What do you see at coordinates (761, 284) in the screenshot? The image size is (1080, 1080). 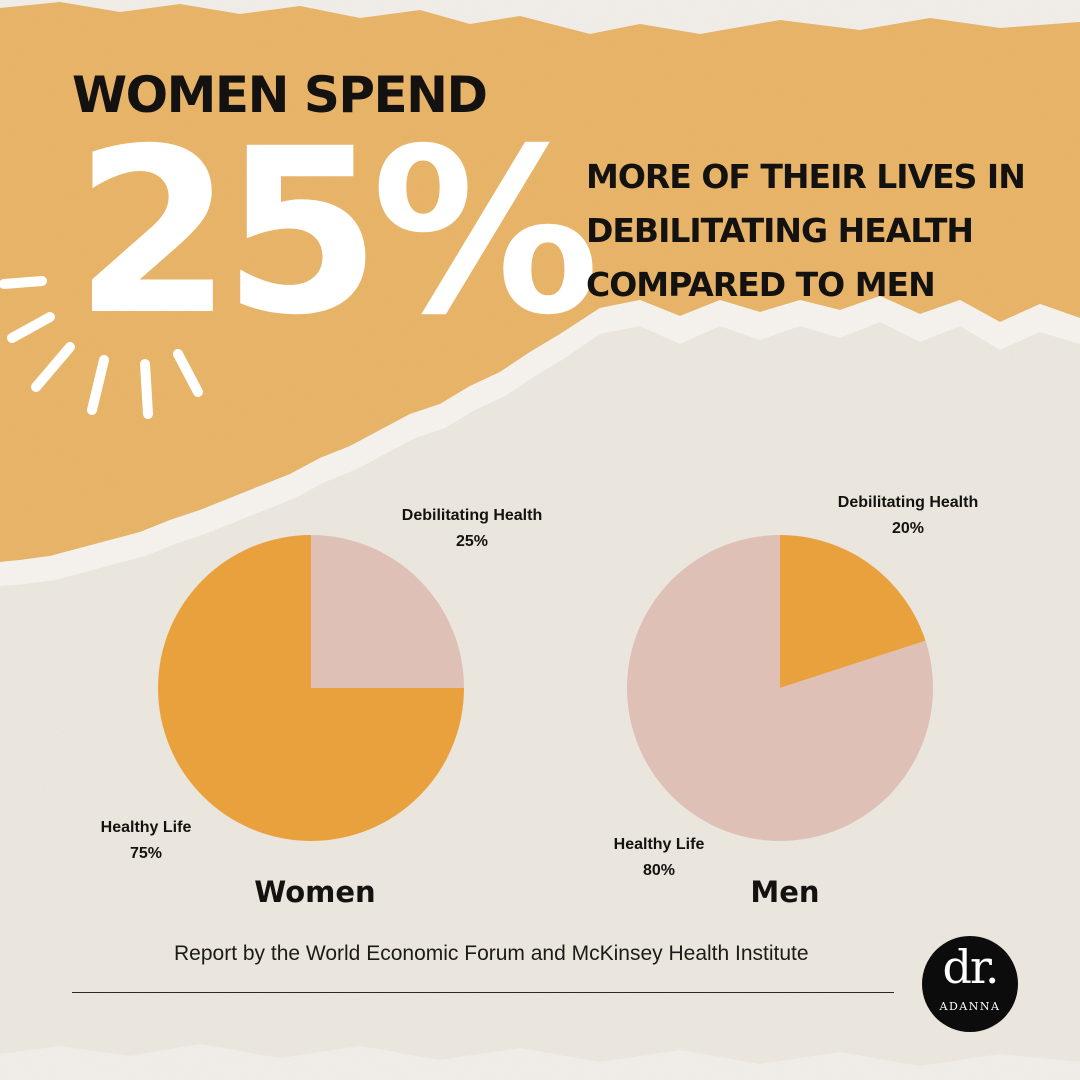 I see `subhead-line-3: COMPARED TO MEN` at bounding box center [761, 284].